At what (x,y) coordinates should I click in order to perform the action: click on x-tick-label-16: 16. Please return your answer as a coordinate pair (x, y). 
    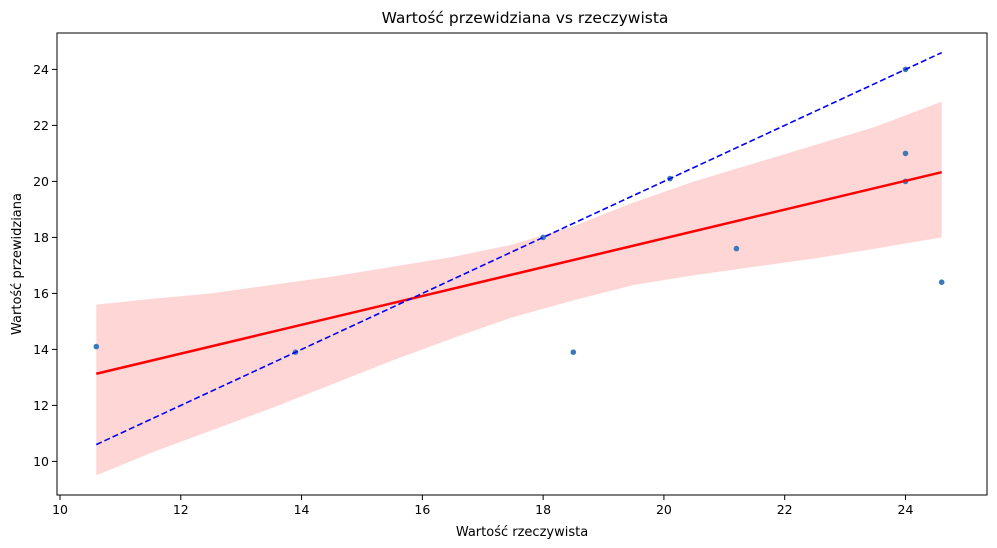
    Looking at the image, I should click on (422, 509).